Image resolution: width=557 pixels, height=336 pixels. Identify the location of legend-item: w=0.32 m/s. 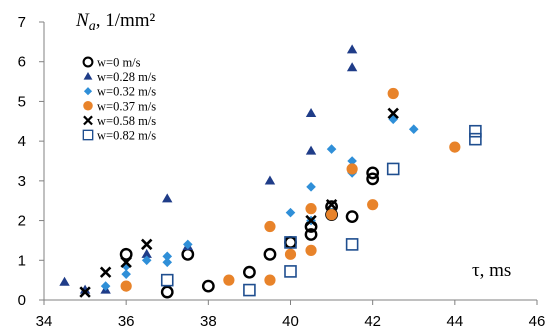
(119, 92).